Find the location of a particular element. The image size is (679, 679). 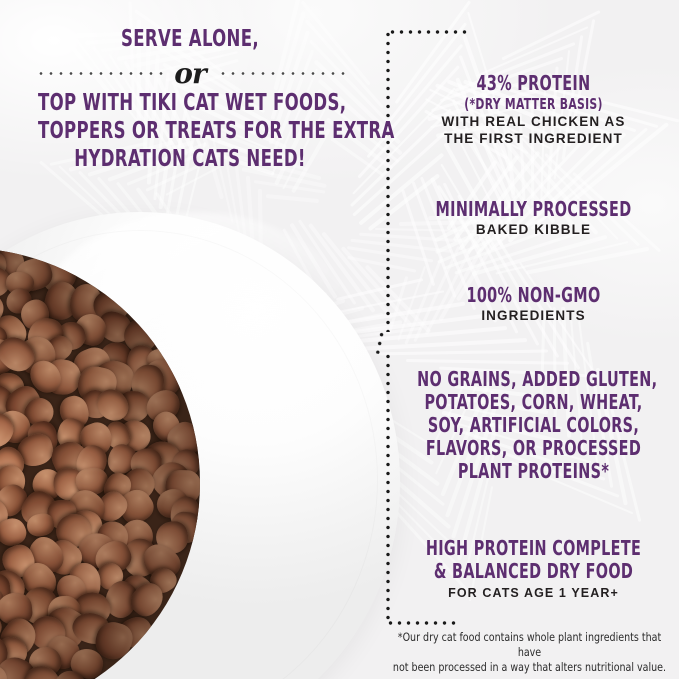

or-script-word: or is located at coordinates (190, 73).